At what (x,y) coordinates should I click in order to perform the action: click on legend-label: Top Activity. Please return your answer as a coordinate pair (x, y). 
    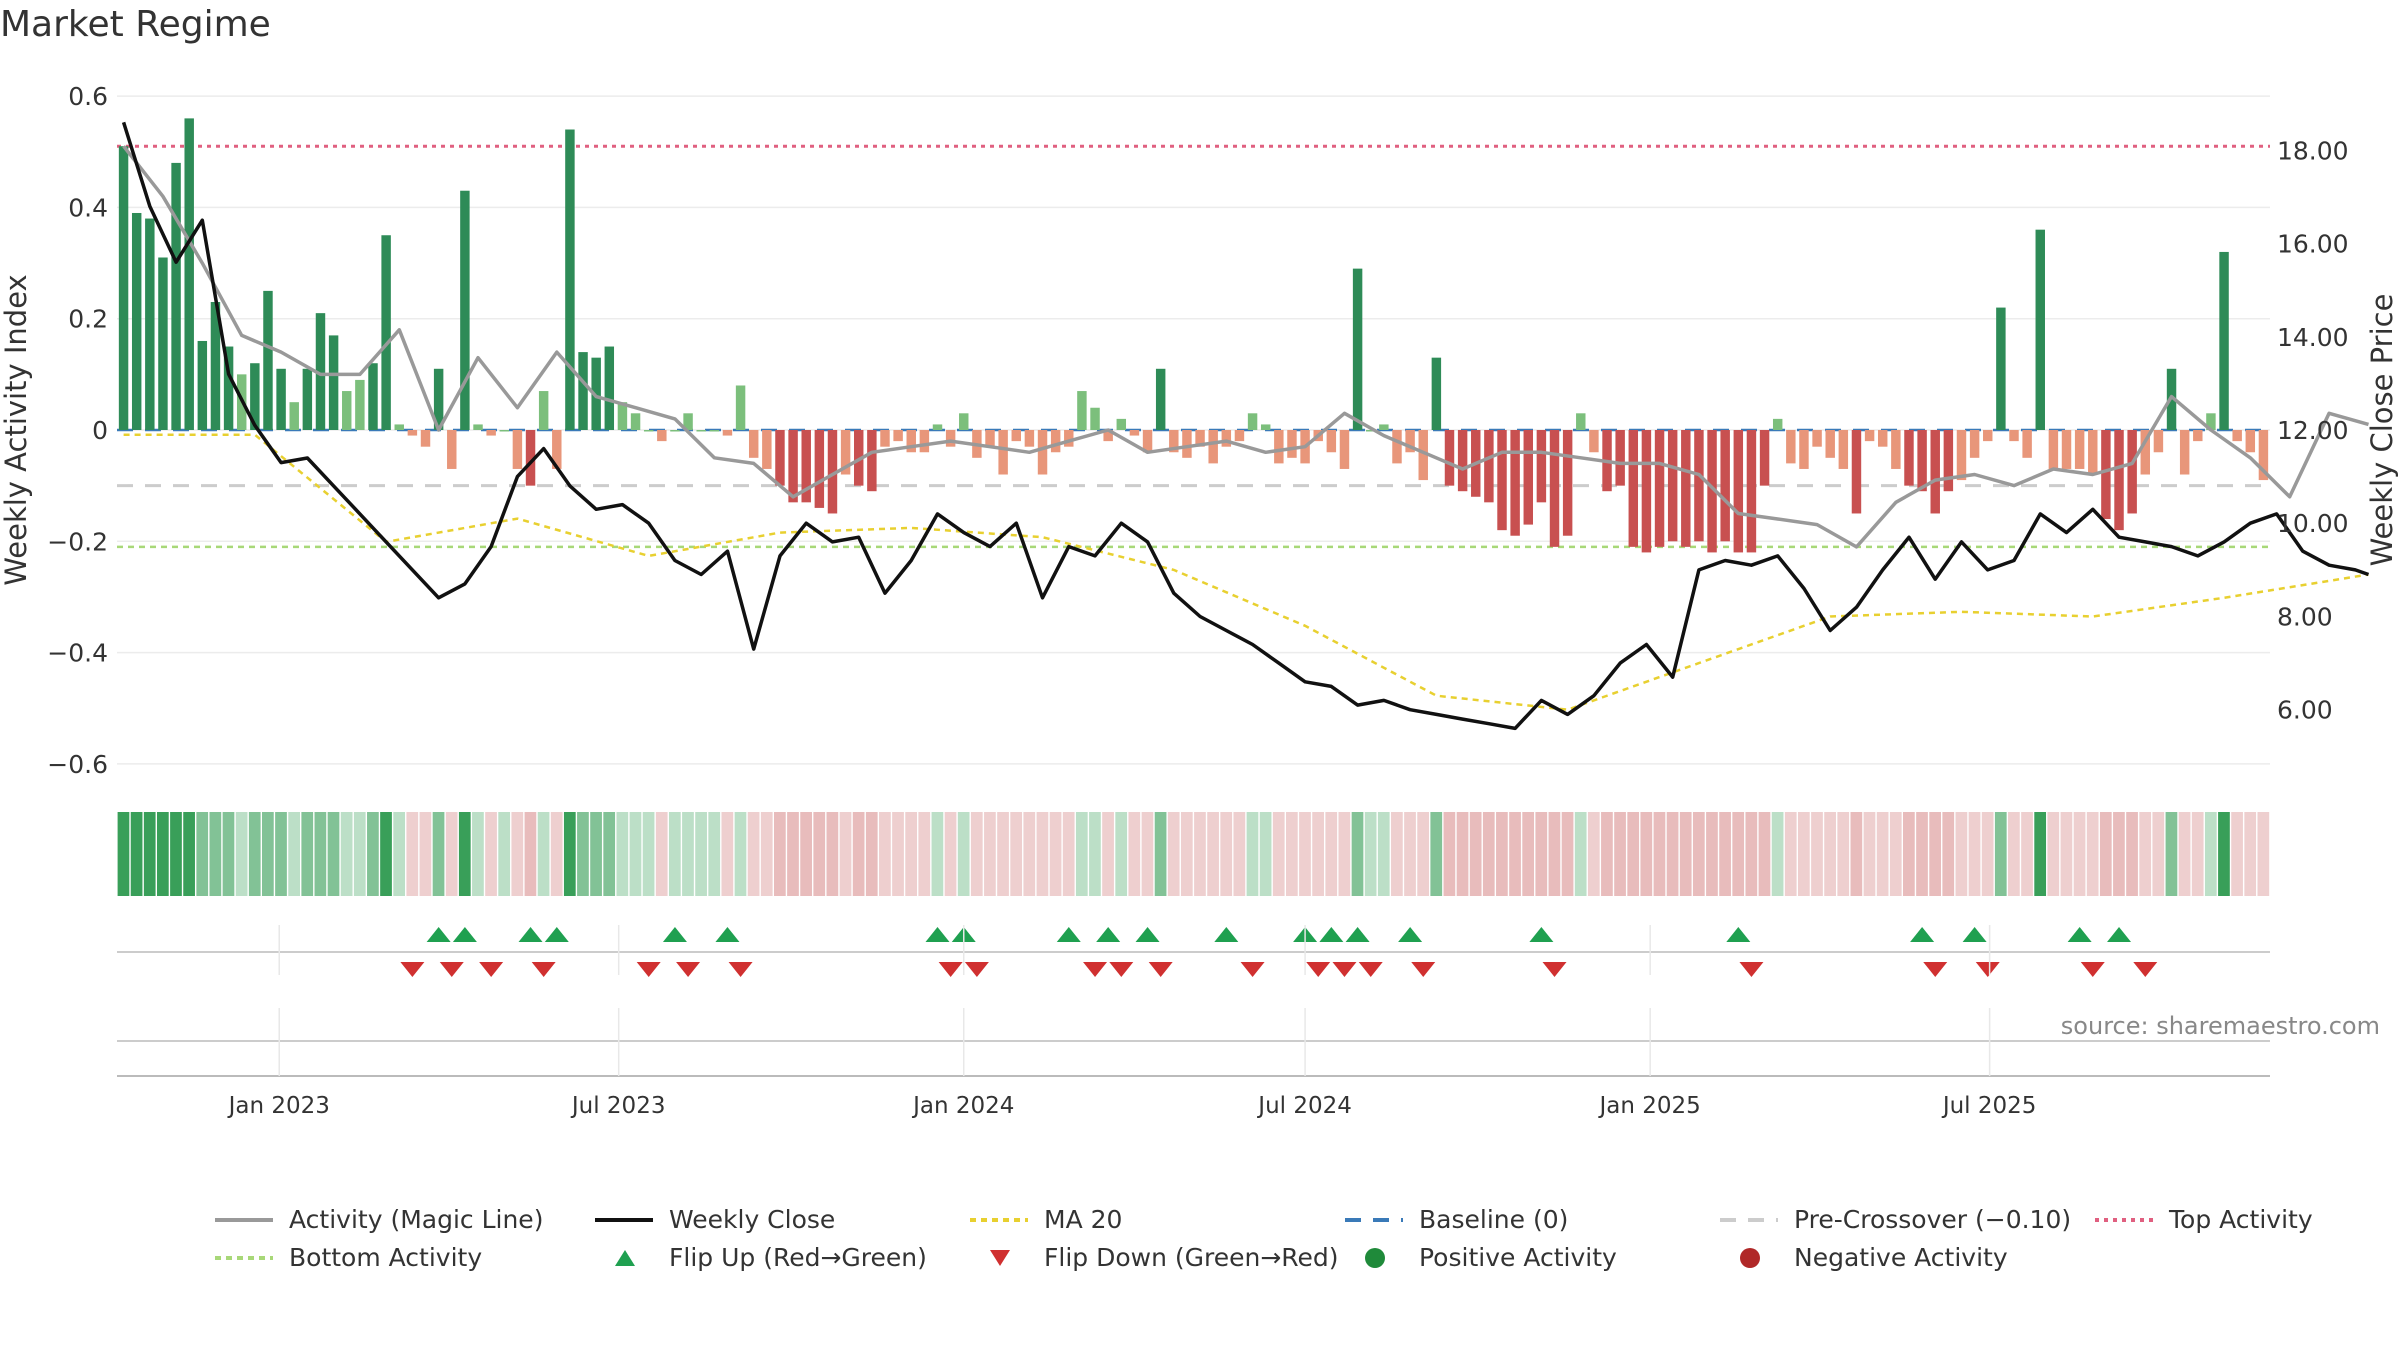
    Looking at the image, I should click on (2241, 1219).